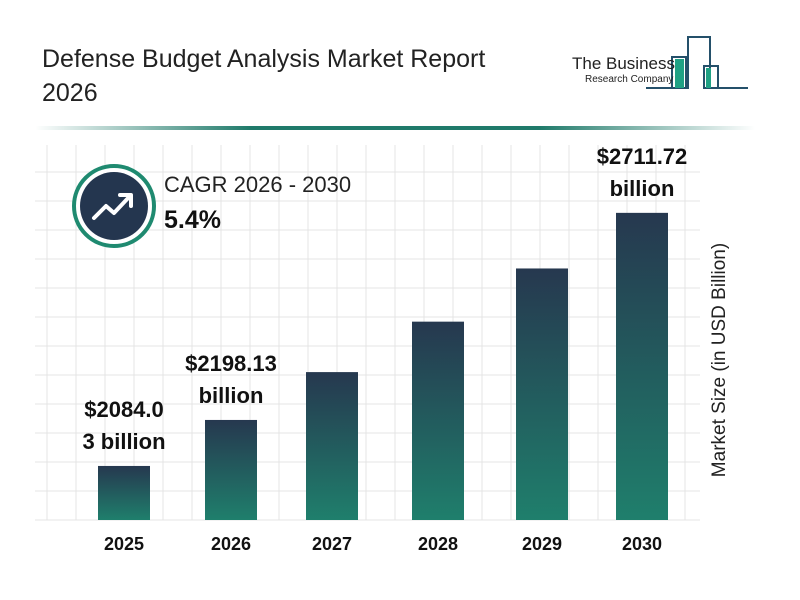 Image resolution: width=800 pixels, height=600 pixels. I want to click on logo-subtext: Research Company, so click(629, 79).